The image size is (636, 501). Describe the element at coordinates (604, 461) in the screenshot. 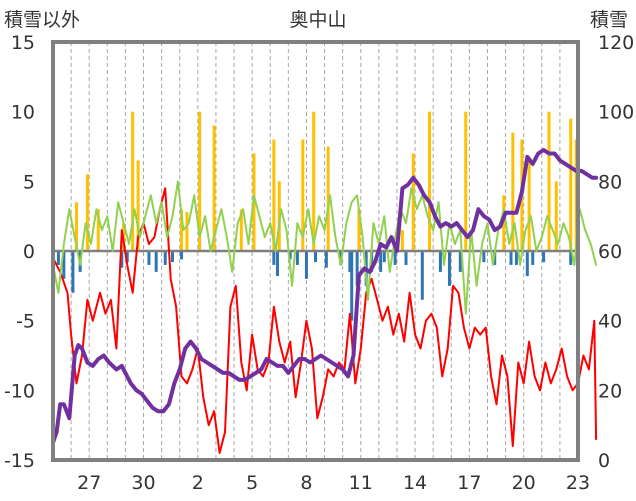

I see `right-tick-label: 0` at that location.